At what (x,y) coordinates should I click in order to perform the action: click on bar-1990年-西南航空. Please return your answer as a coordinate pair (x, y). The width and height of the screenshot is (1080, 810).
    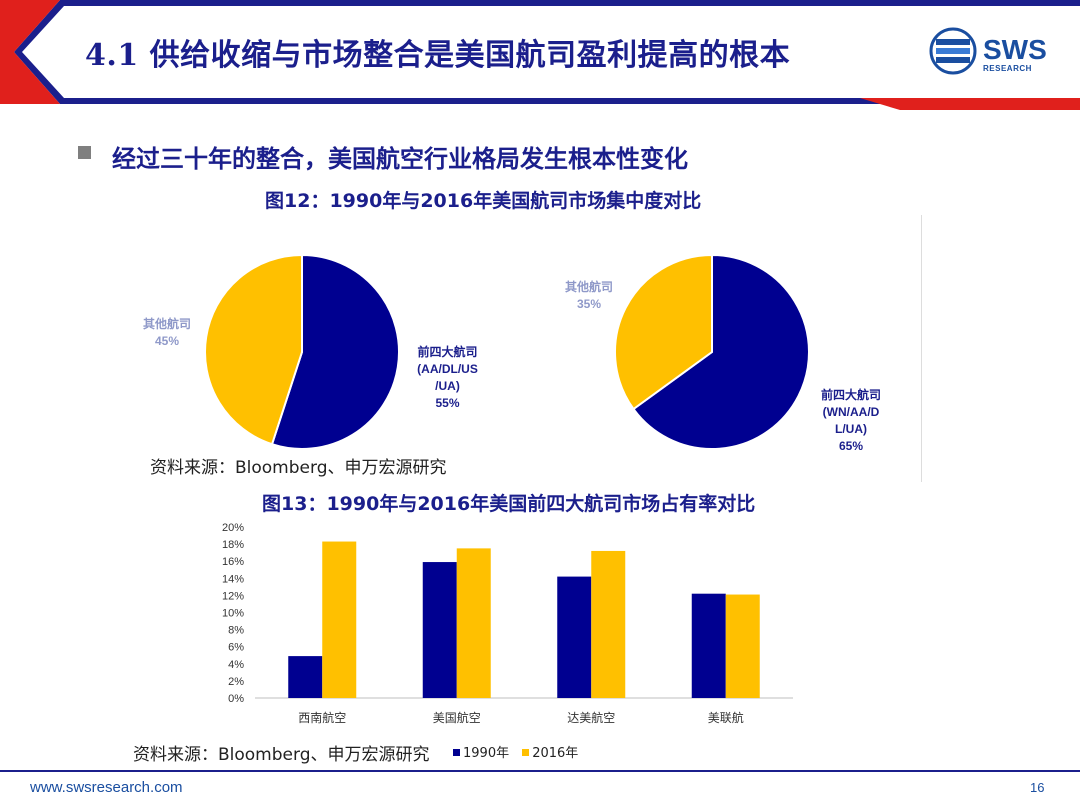
    Looking at the image, I should click on (305, 677).